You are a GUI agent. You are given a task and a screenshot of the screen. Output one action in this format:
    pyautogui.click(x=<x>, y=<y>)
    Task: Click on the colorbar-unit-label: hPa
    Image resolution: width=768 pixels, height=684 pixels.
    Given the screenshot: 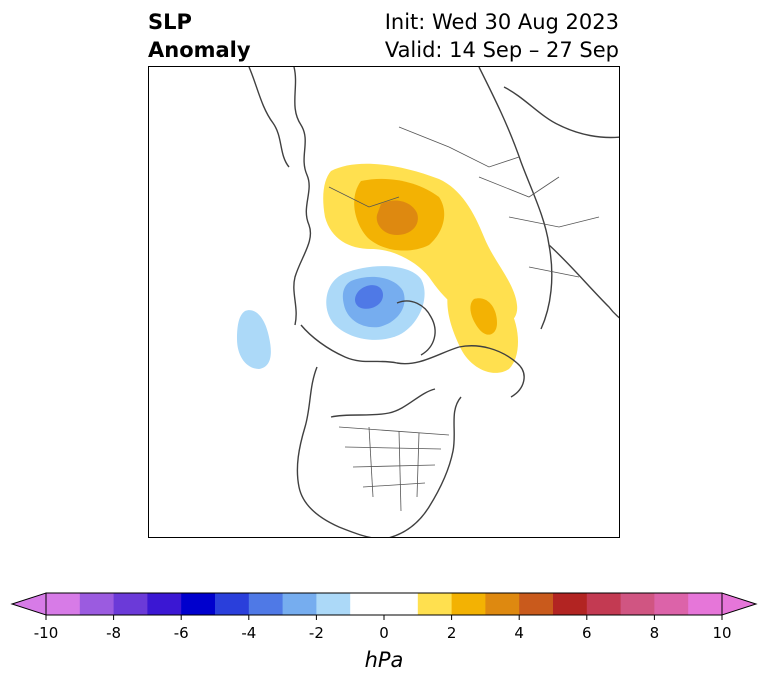 What is the action you would take?
    pyautogui.click(x=384, y=660)
    